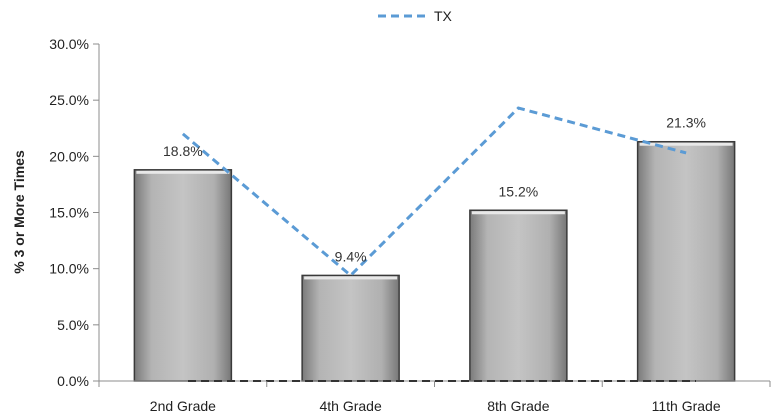  I want to click on legend: TX, so click(415, 16).